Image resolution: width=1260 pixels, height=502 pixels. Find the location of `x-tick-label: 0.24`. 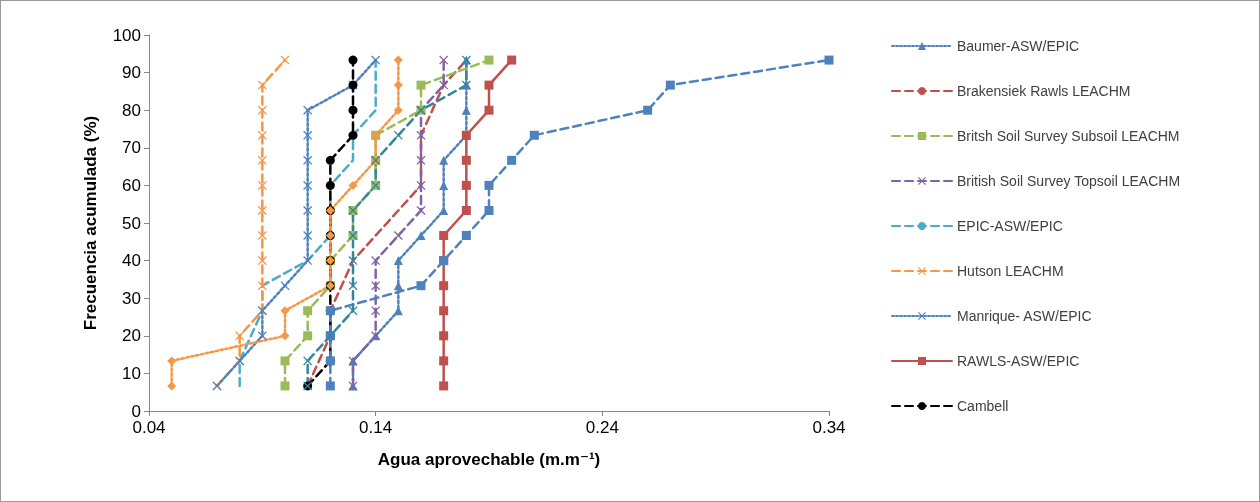

x-tick-label: 0.24 is located at coordinates (602, 427).